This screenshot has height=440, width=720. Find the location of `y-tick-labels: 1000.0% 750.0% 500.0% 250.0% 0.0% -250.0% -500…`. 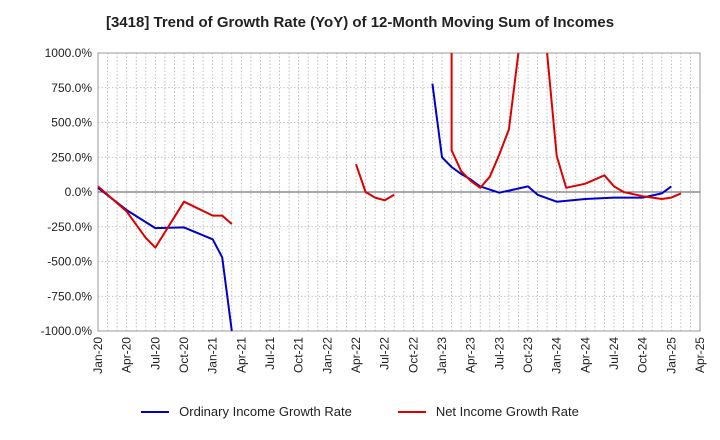

y-tick-labels: 1000.0% 750.0% 500.0% 250.0% 0.0% -250.0% -500… is located at coordinates (67, 192).